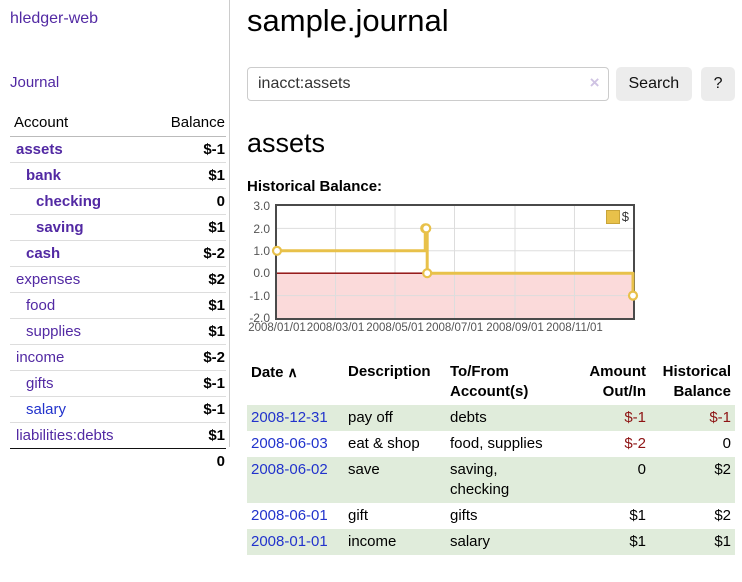 The width and height of the screenshot is (742, 582). I want to click on description-column-header: Description, so click(389, 372).